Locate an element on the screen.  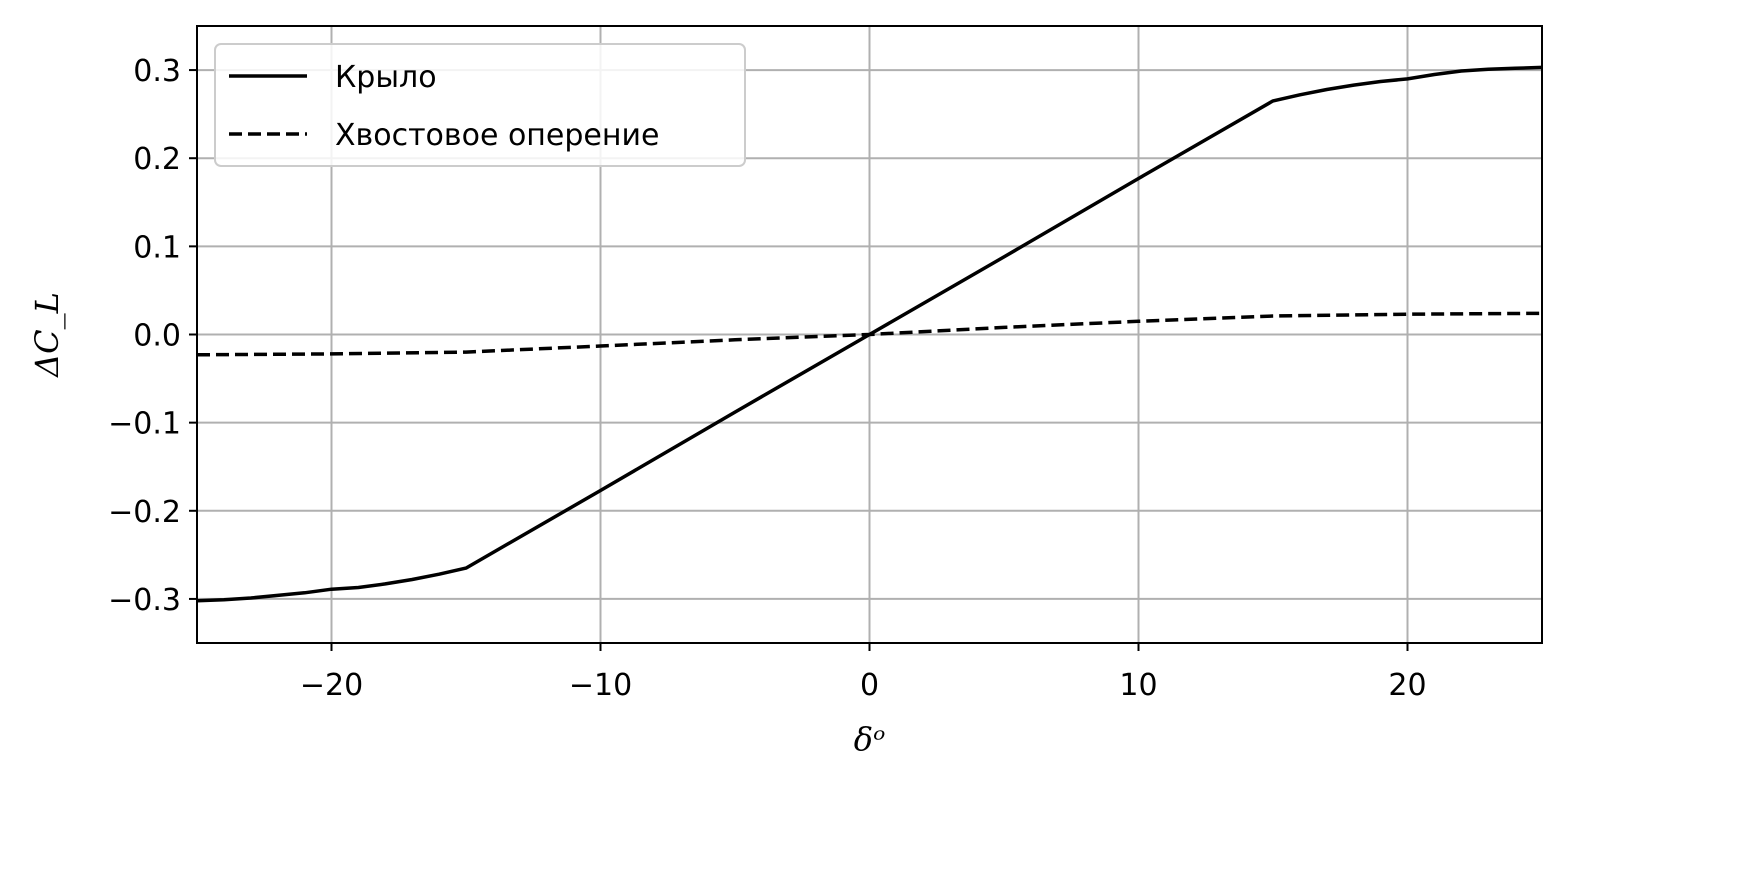
legend-box is located at coordinates (480, 105).